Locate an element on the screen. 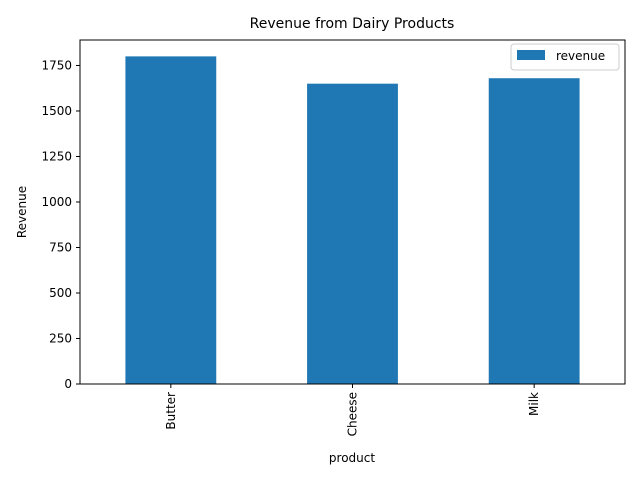 The height and width of the screenshot is (480, 640). y-tick-label: 1500 is located at coordinates (56, 111).